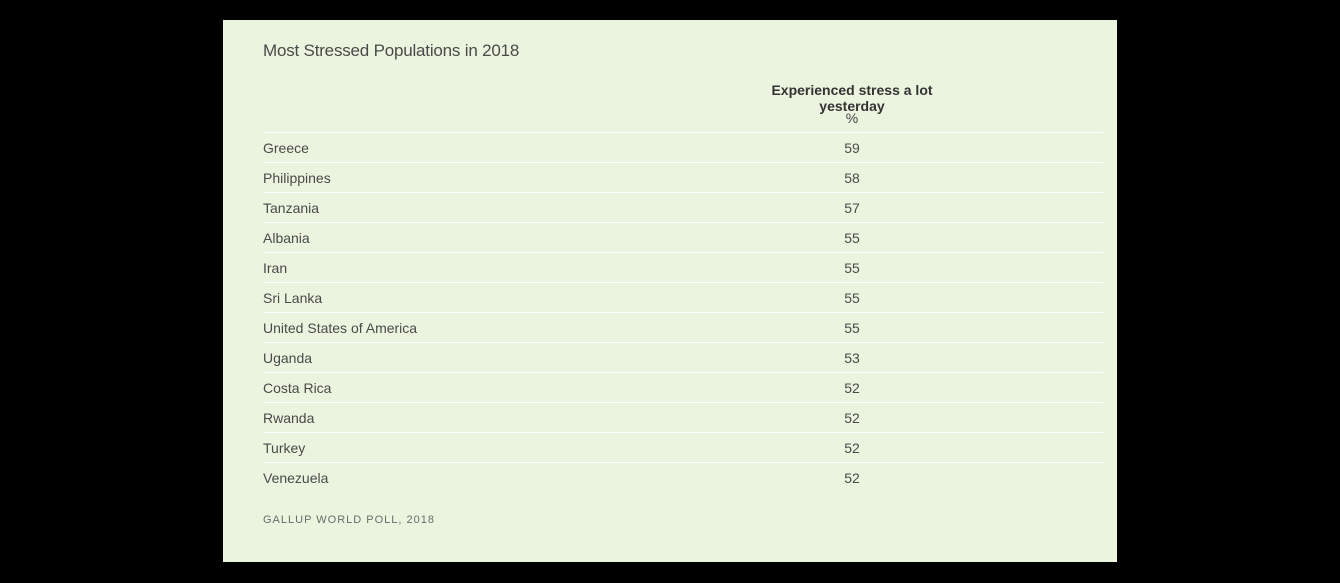  I want to click on country-label: Turkey, so click(284, 448).